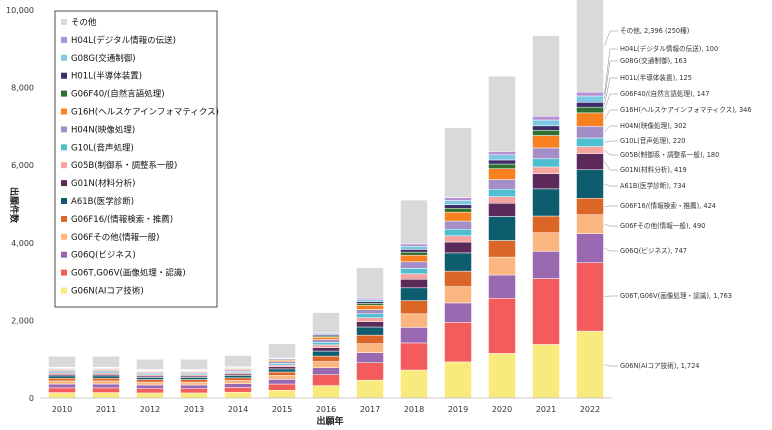 The height and width of the screenshot is (430, 772). Describe the element at coordinates (136, 159) in the screenshot. I see `legend-box` at that location.